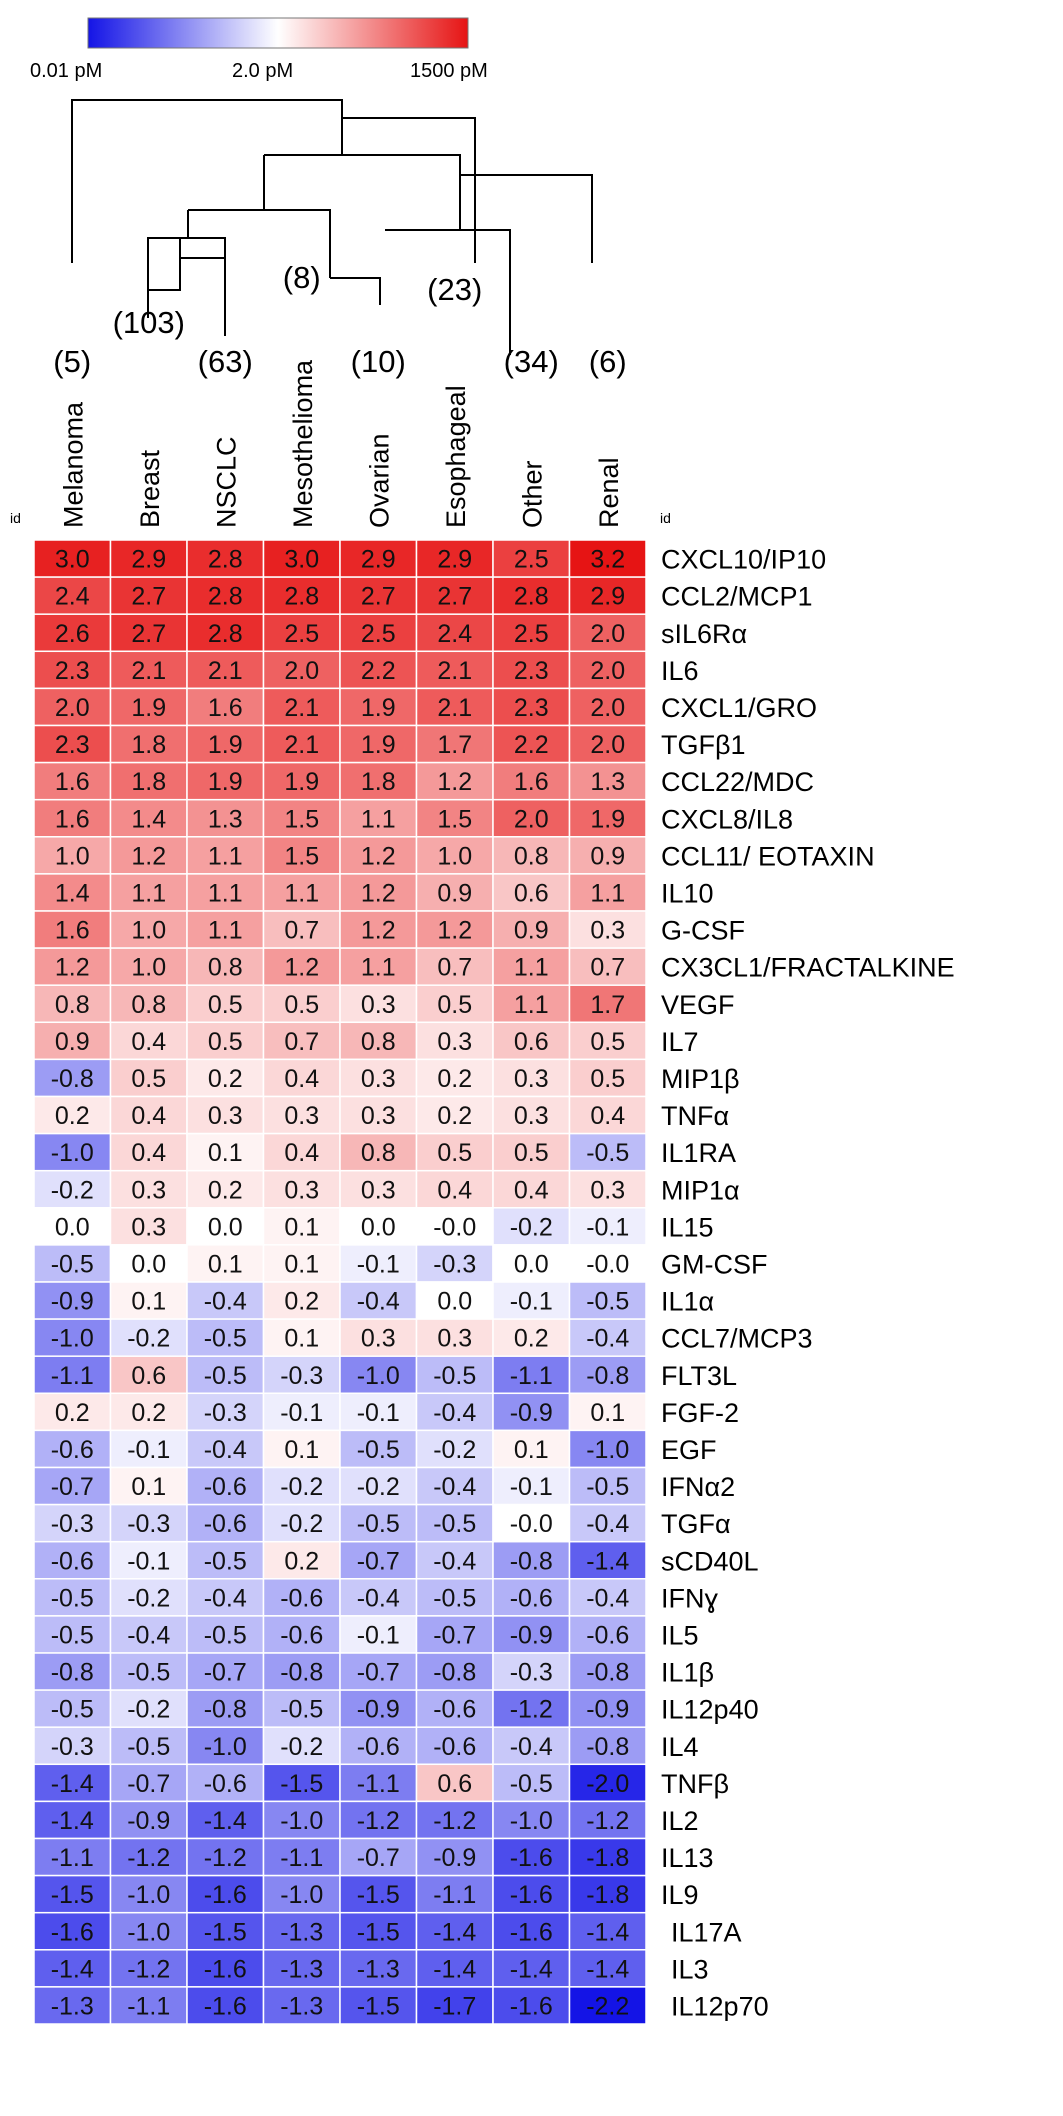 This screenshot has width=1063, height=2116. I want to click on column-count-label: (103), so click(149, 322).